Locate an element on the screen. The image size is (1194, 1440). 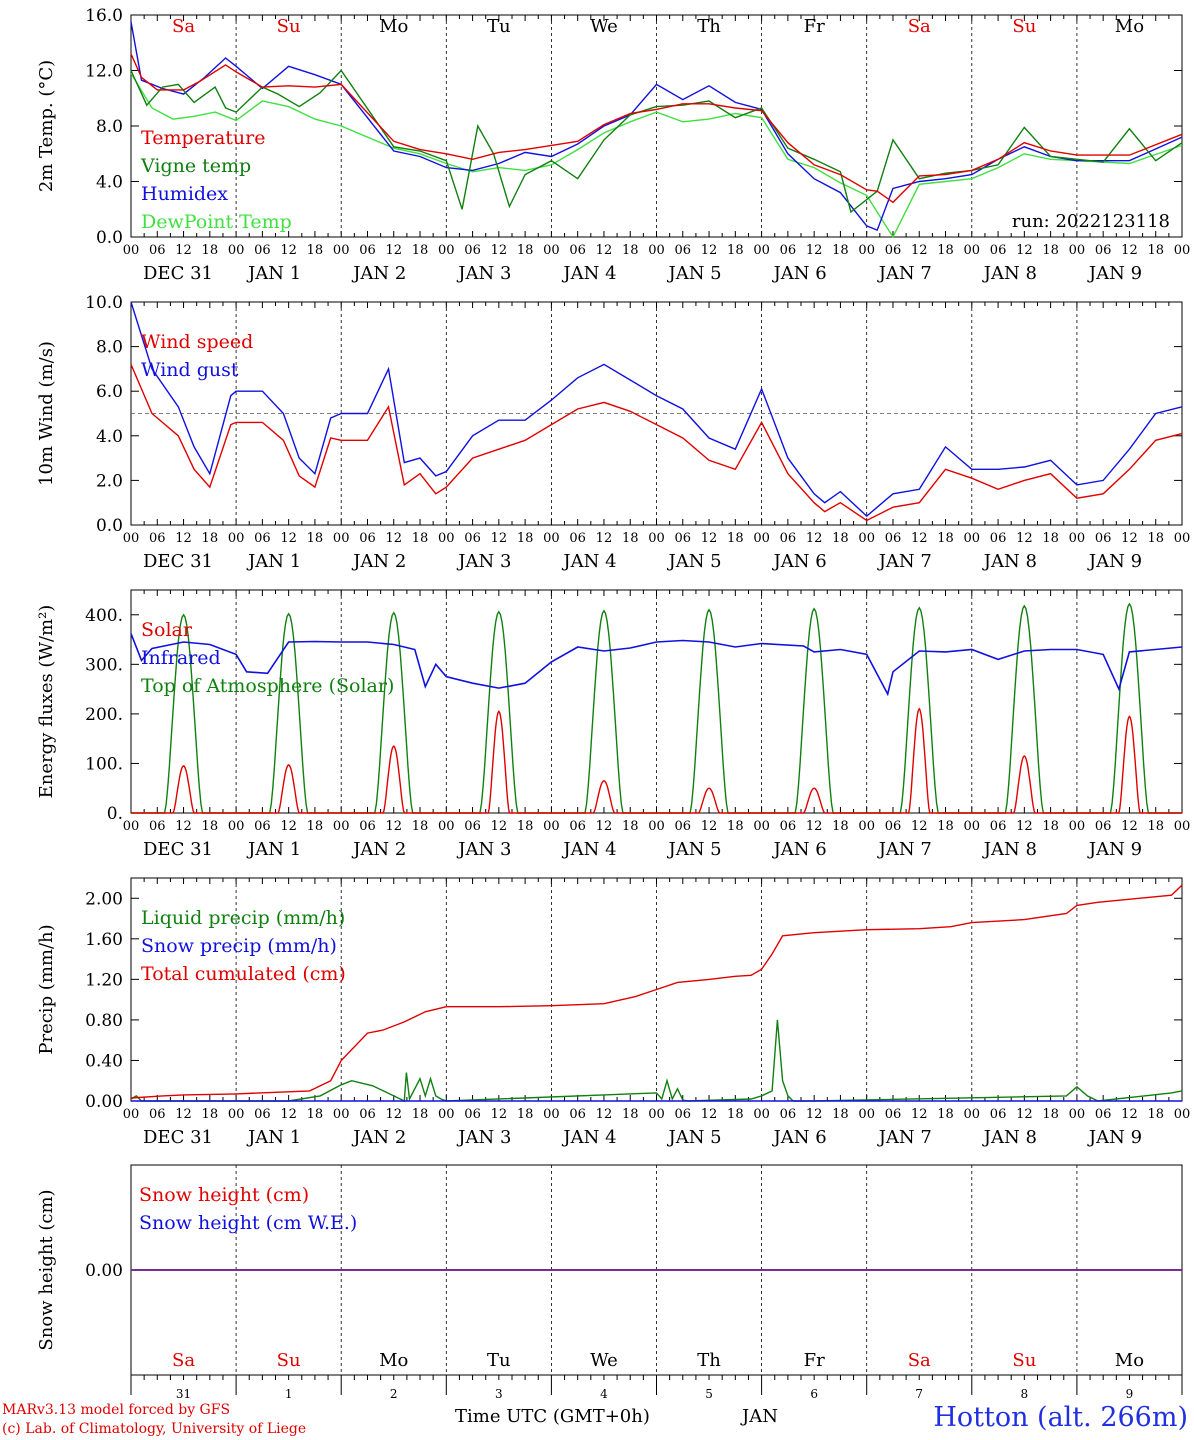
legend-entry: Infrared is located at coordinates (181, 658).